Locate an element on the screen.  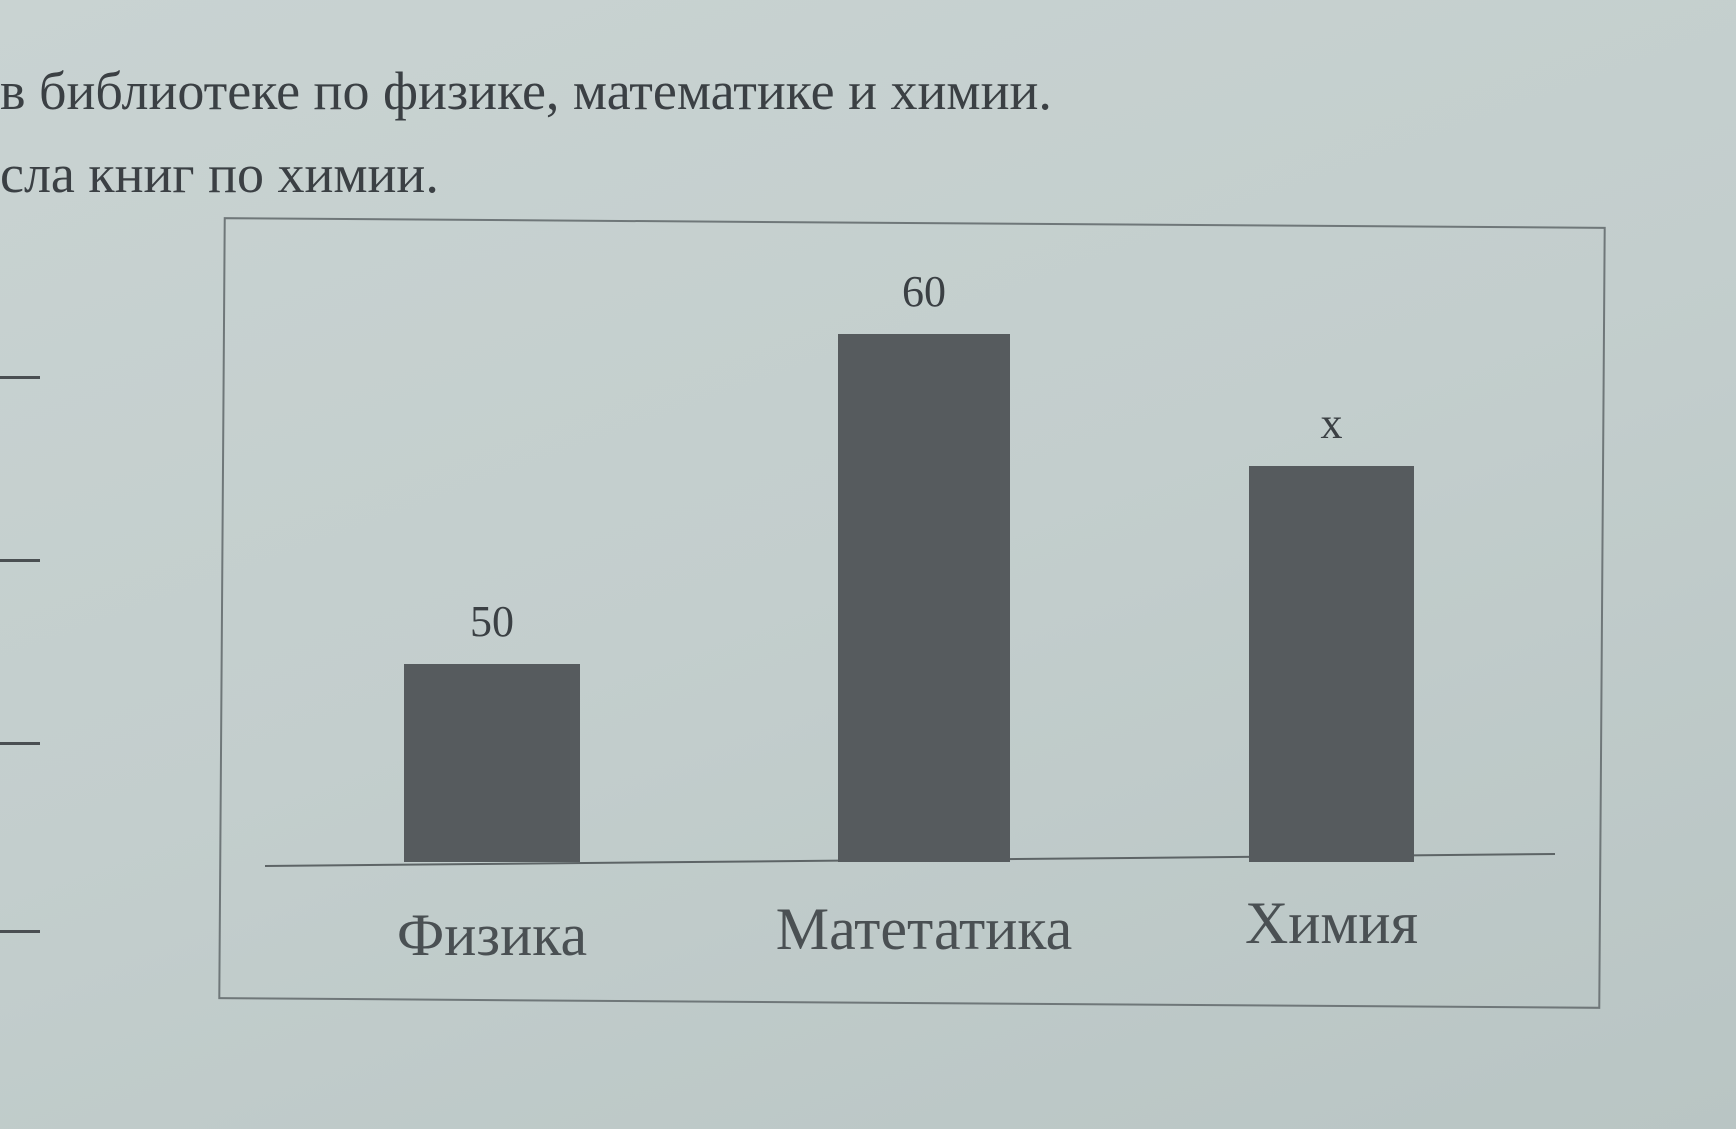
data-label-3: x is located at coordinates (1332, 423).